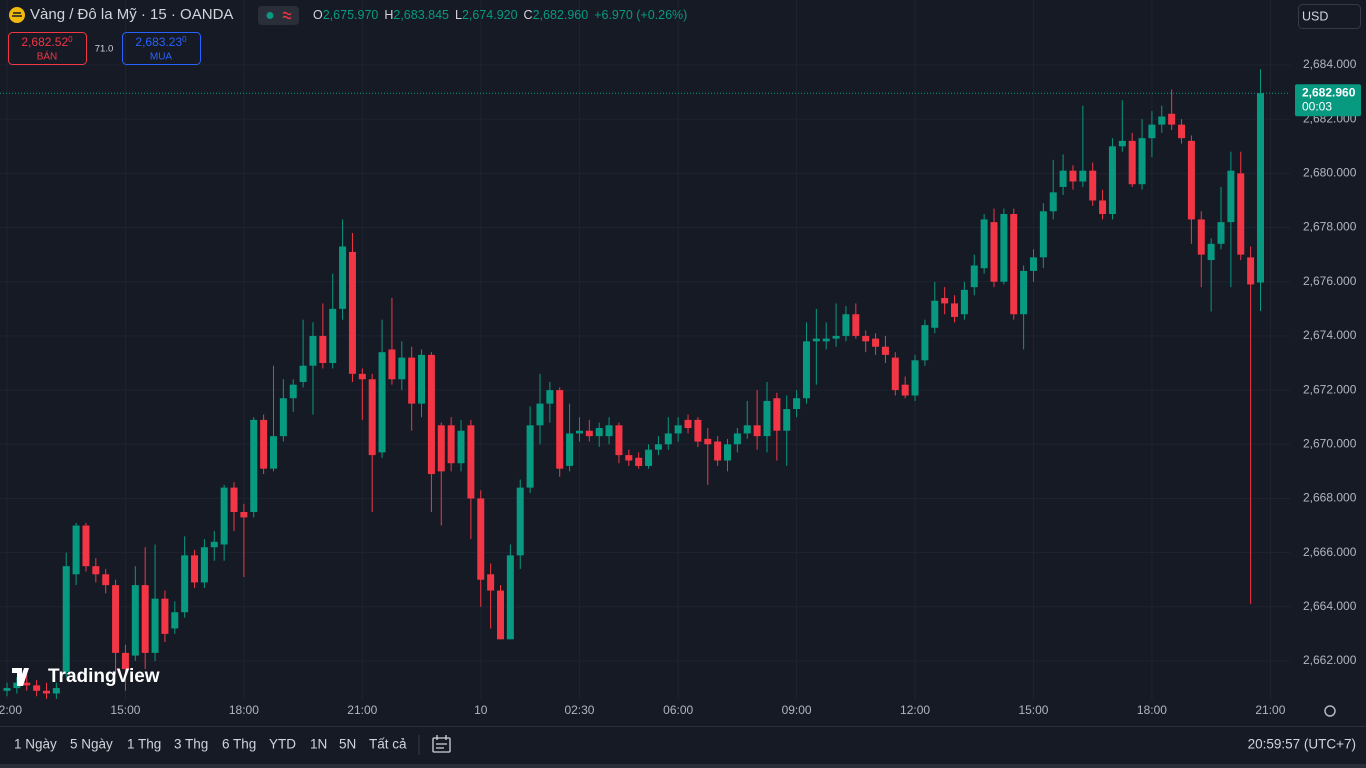 This screenshot has height=768, width=1366. Describe the element at coordinates (1330, 443) in the screenshot. I see `y-tick-label: 2,670.000` at that location.